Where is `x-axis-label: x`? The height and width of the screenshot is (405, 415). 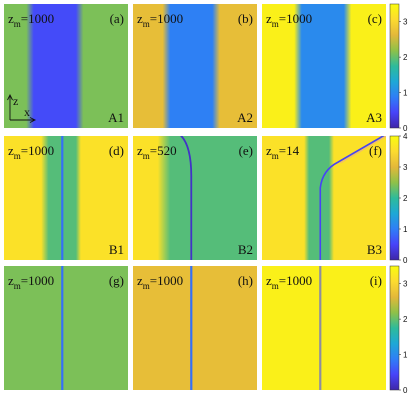 x-axis-label: x is located at coordinates (27, 112).